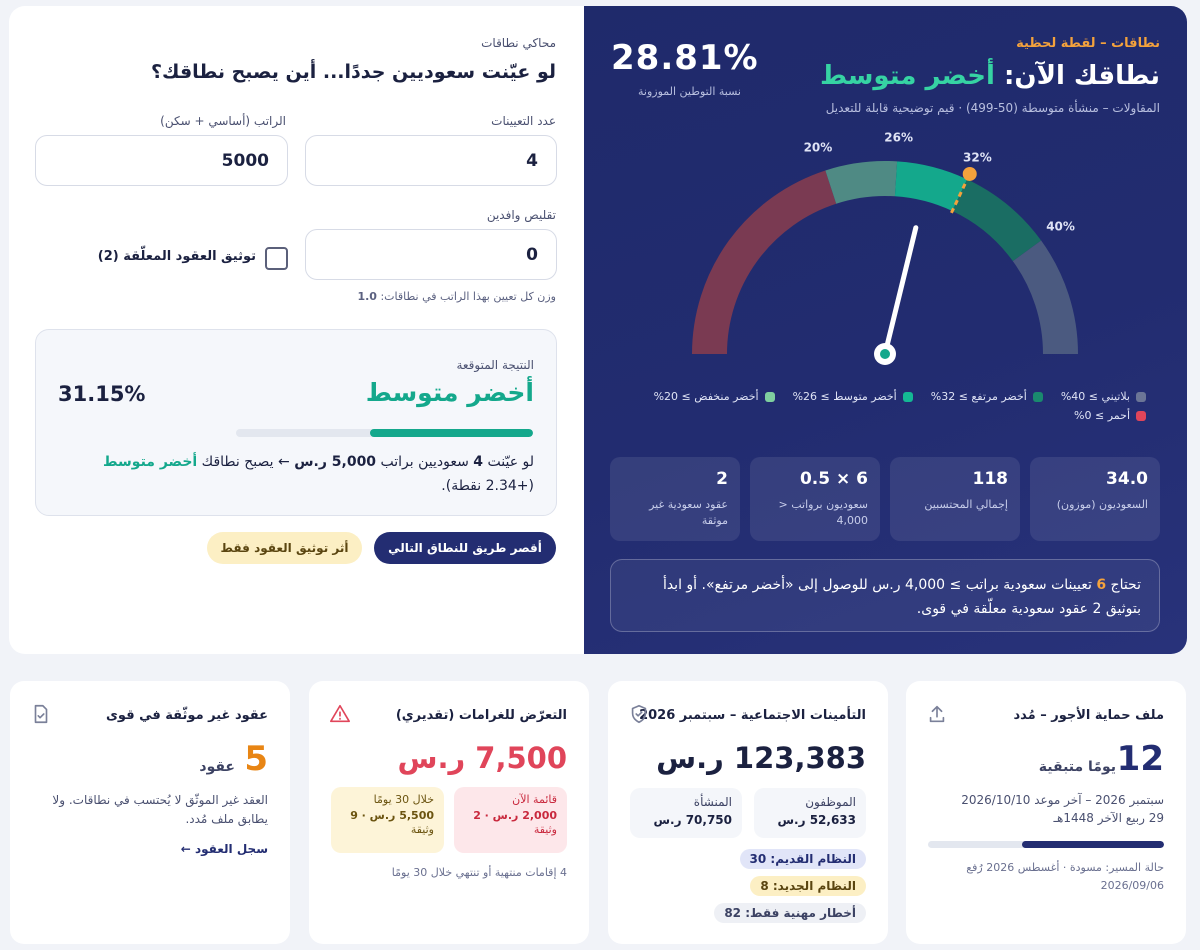 This screenshot has width=1200, height=950. I want to click on stat-label: إجمالي المحتسبين, so click(966, 504).